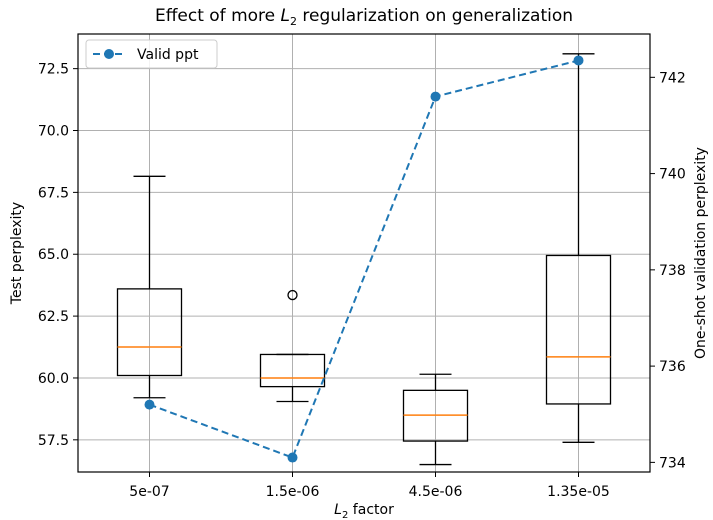  Describe the element at coordinates (371, 510) in the screenshot. I see `x-label-text: factor` at that location.